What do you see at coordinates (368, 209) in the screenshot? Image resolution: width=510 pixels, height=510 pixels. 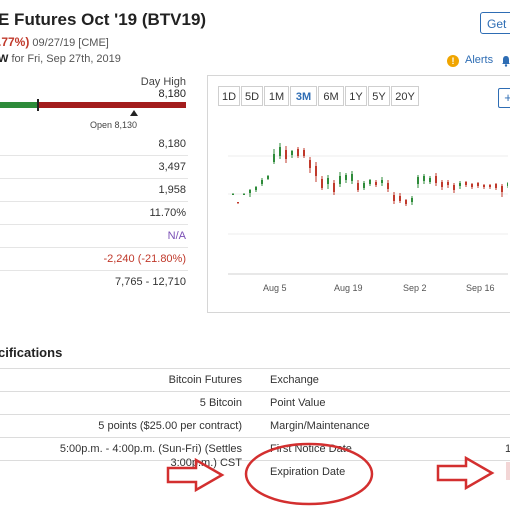 I see `candlestick-plot` at bounding box center [368, 209].